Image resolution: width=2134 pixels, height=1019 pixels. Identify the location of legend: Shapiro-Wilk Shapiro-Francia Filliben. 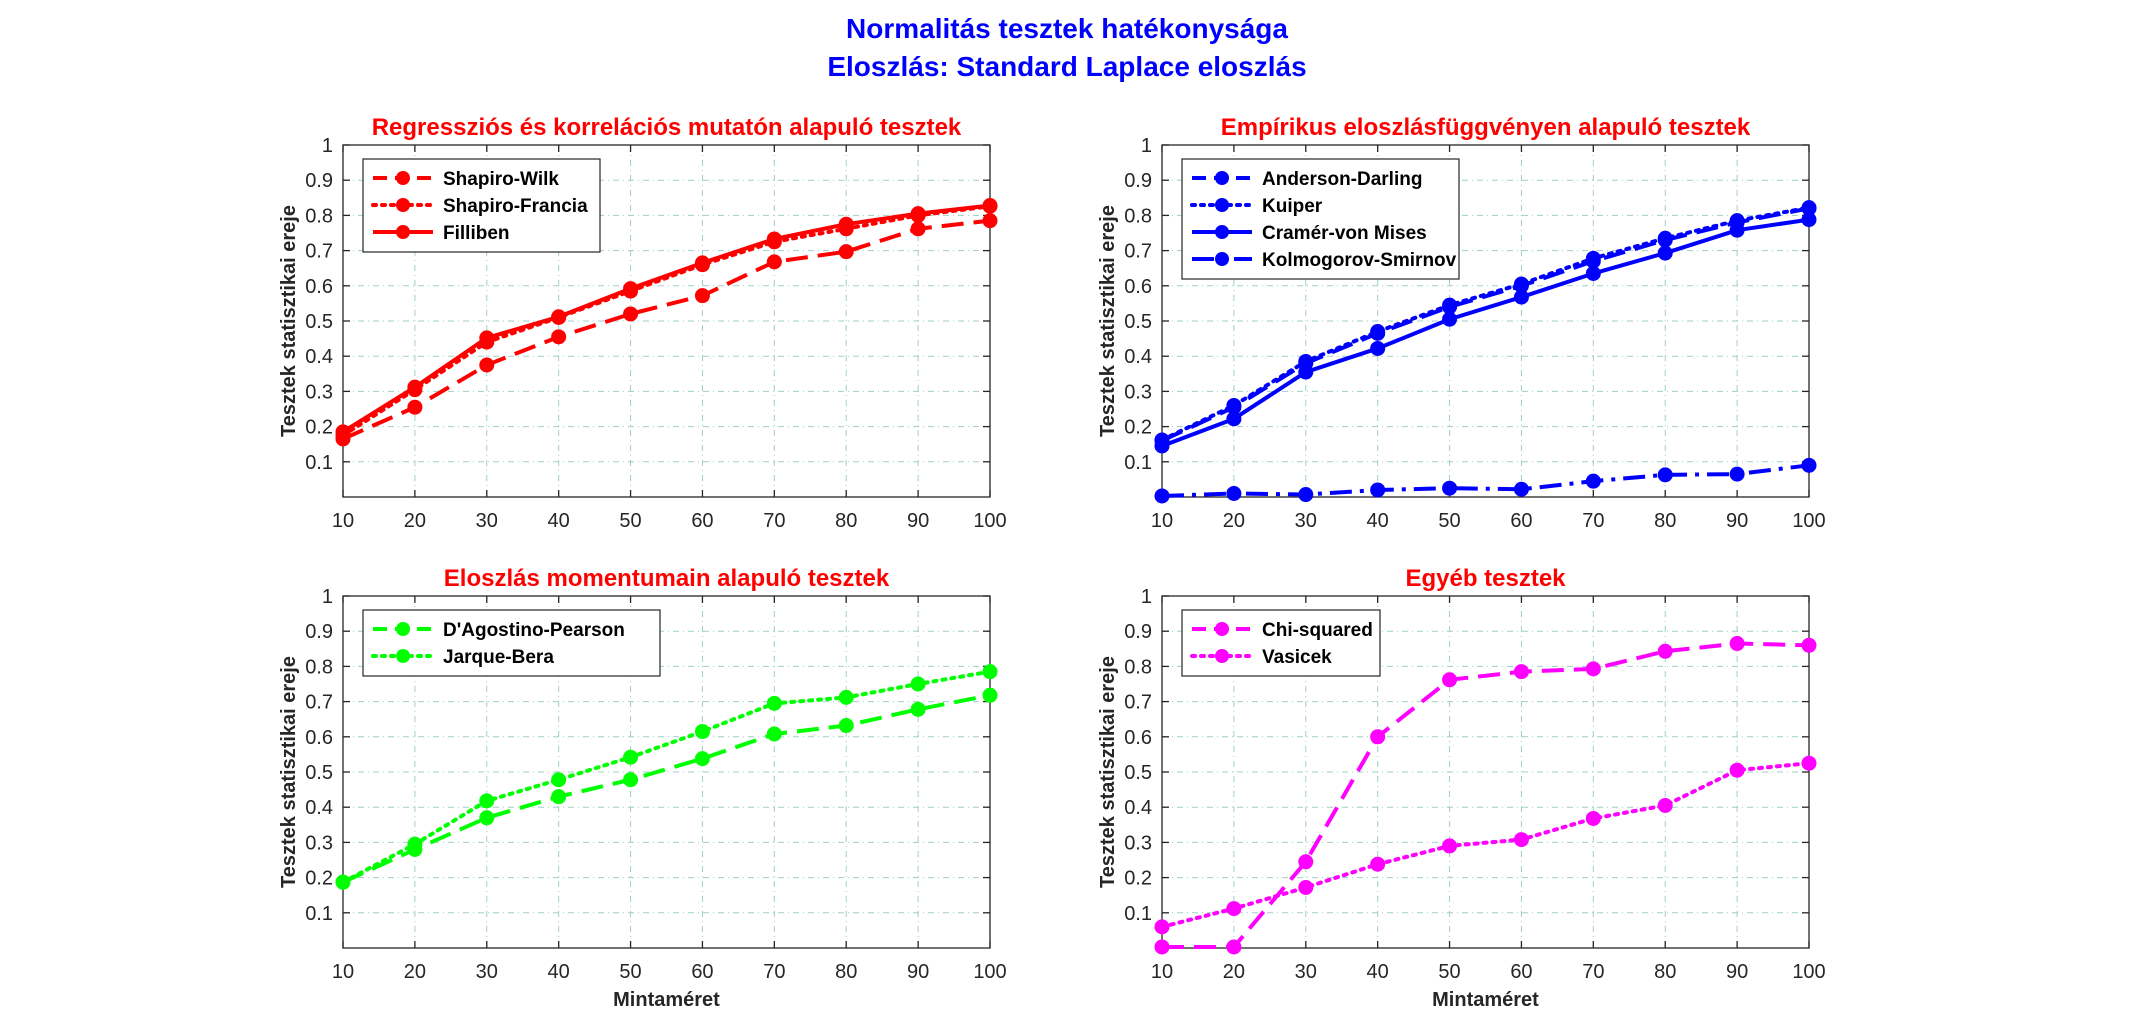
(481, 205).